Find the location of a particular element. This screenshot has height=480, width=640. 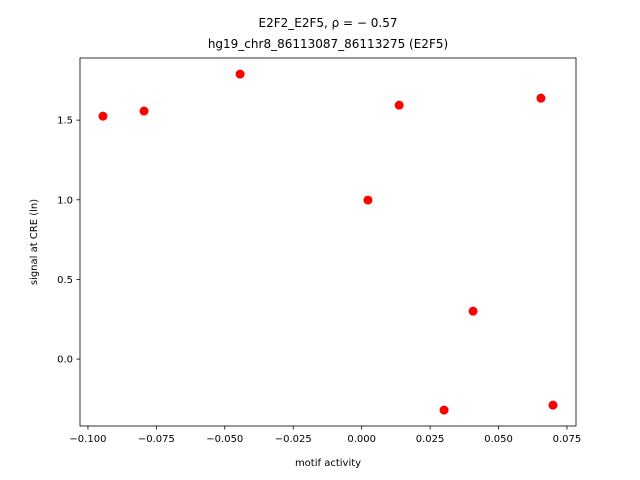

y-tick-label: 0.5 is located at coordinates (65, 280).